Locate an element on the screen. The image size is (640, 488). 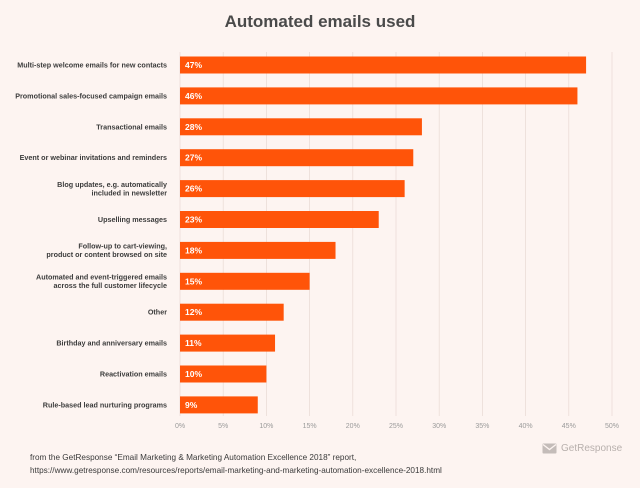
x-tick-label: 35% is located at coordinates (482, 426).